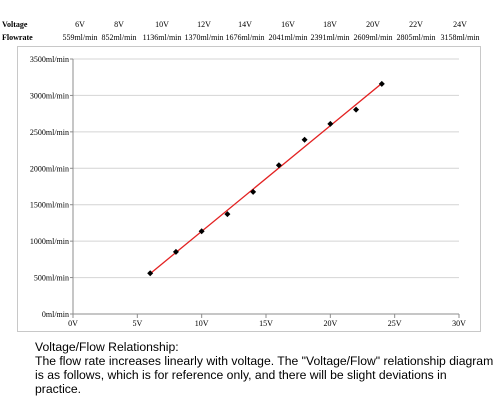 The width and height of the screenshot is (500, 416). Describe the element at coordinates (107, 347) in the screenshot. I see `caption-title: Voltage/Flow Relationship:` at that location.